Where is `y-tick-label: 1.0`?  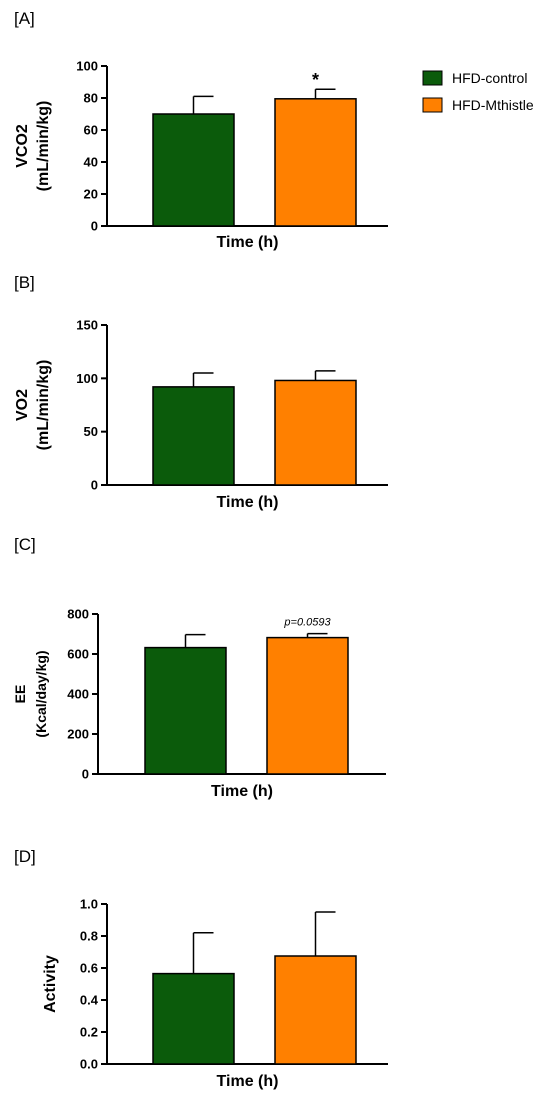 y-tick-label: 1.0 is located at coordinates (89, 904).